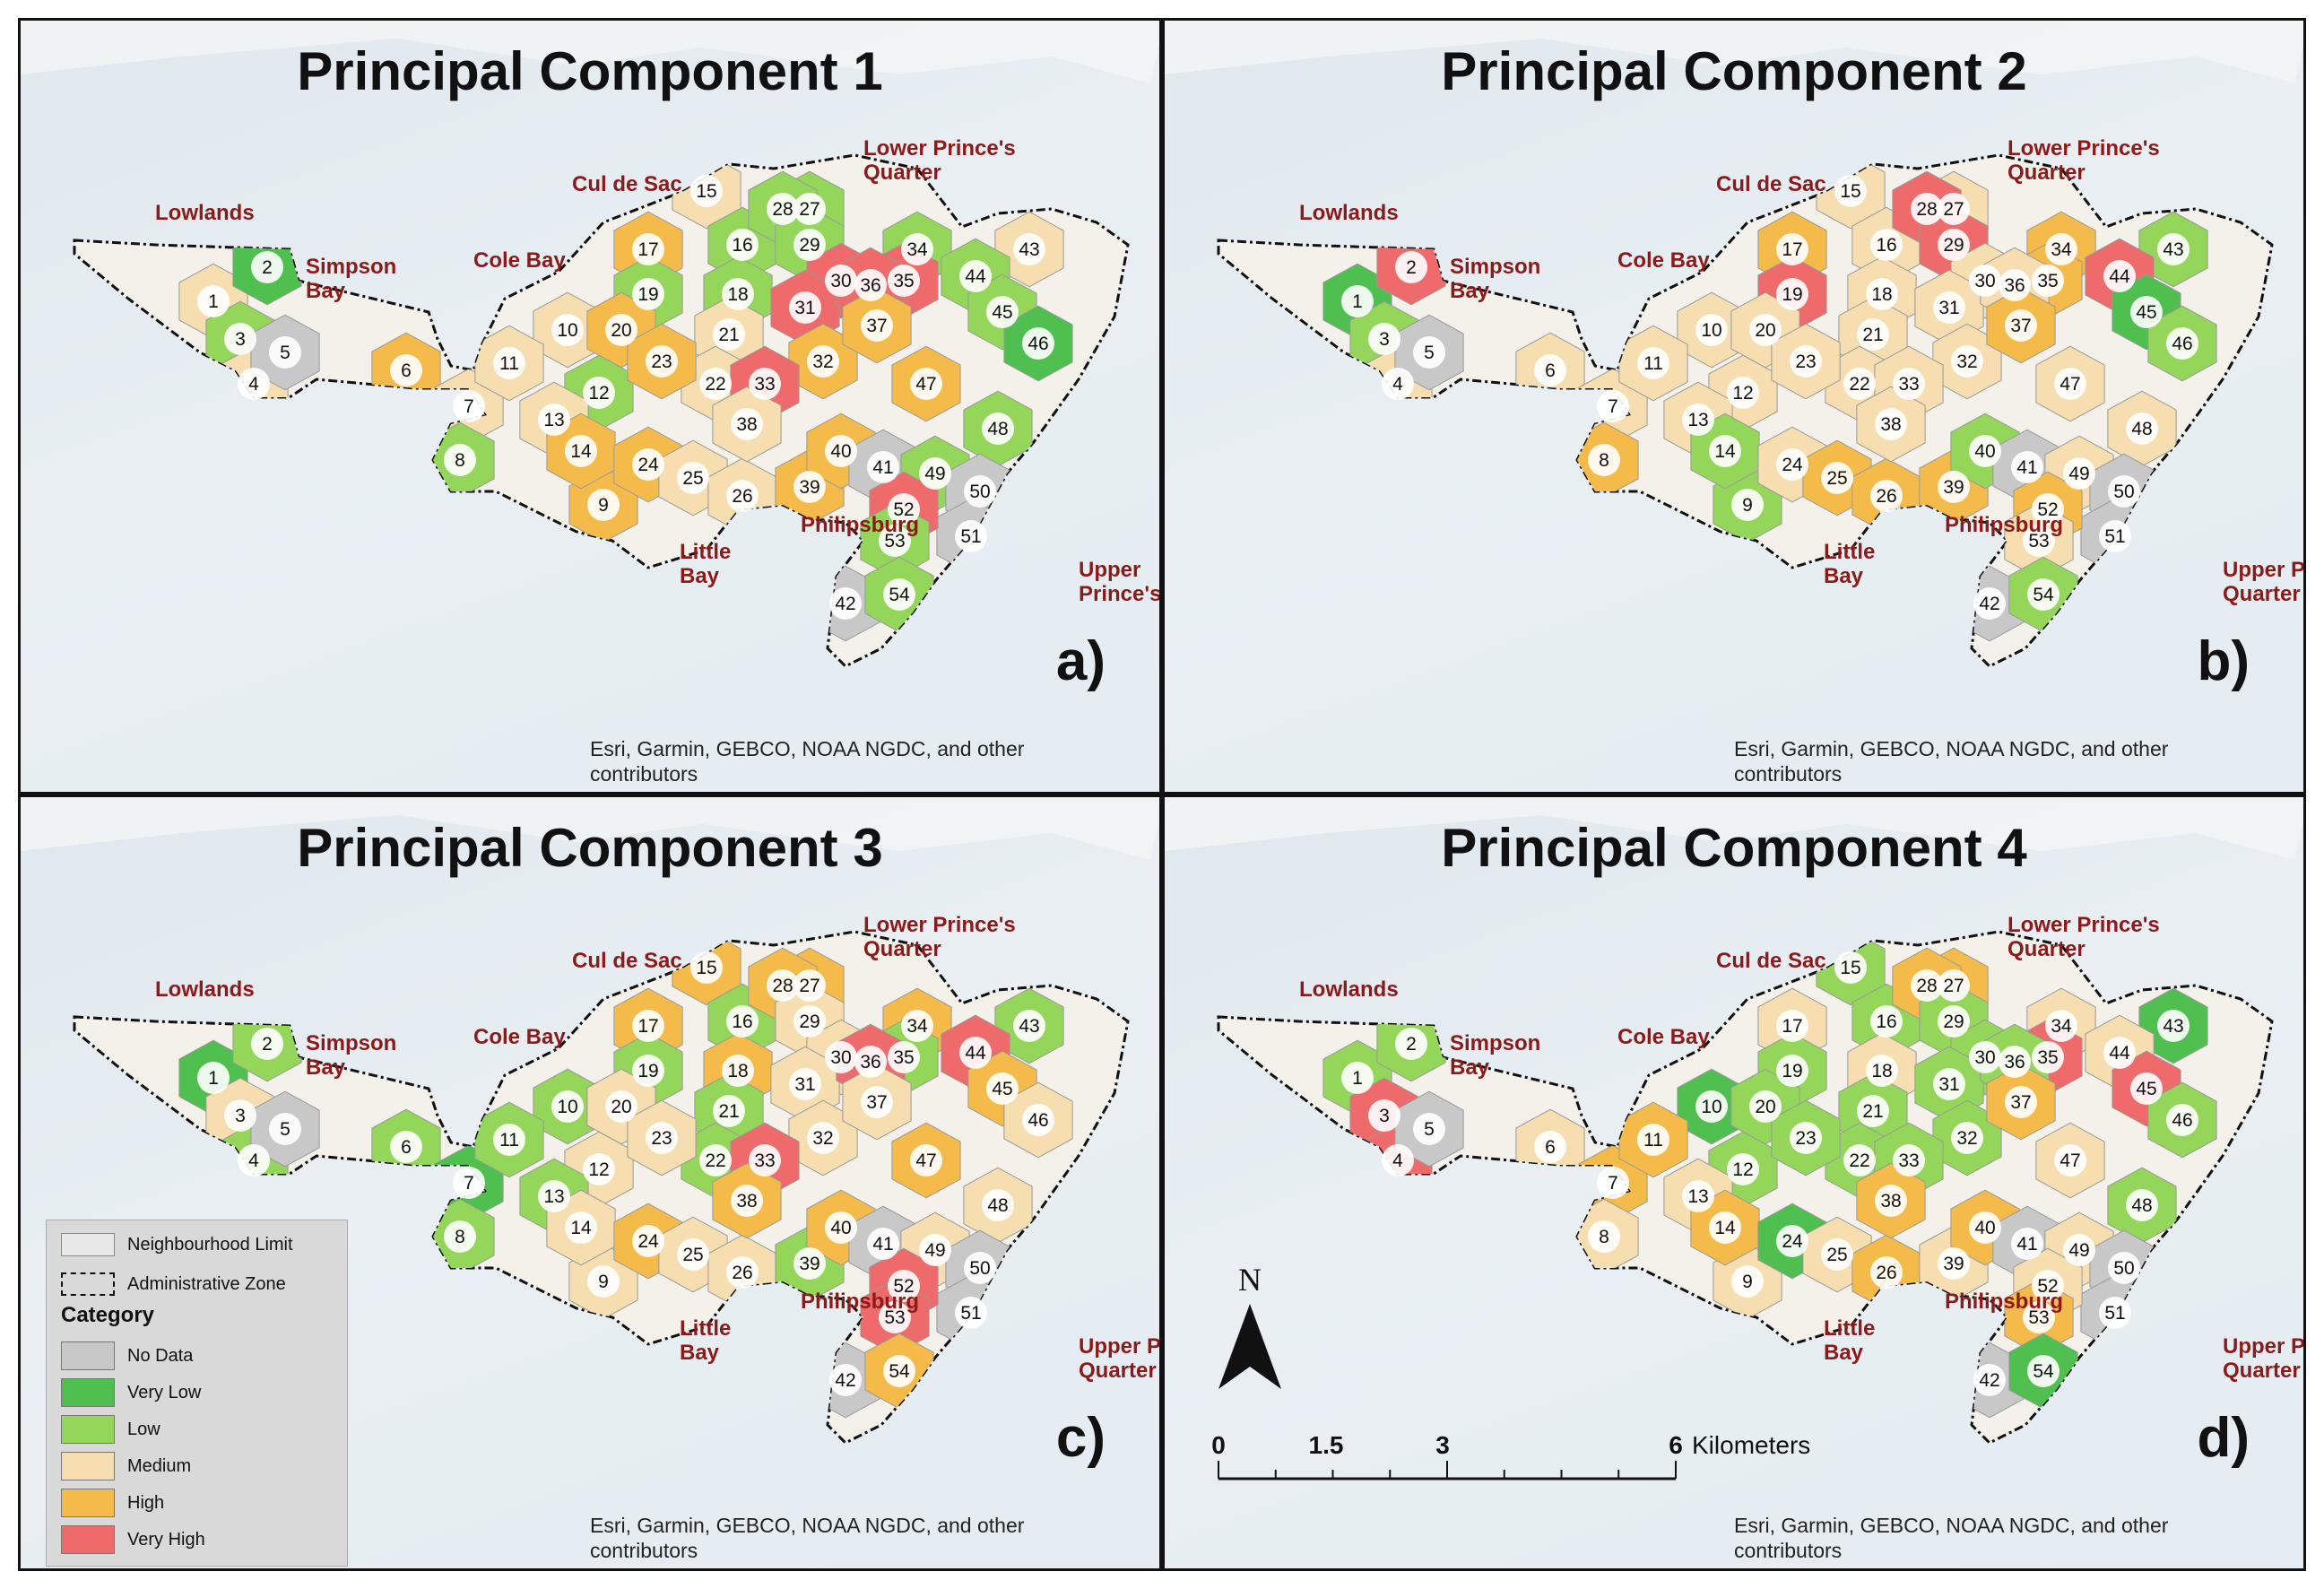 The height and width of the screenshot is (1589, 2324). Describe the element at coordinates (1038, 1120) in the screenshot. I see `neighbourhood-number: 46` at that location.